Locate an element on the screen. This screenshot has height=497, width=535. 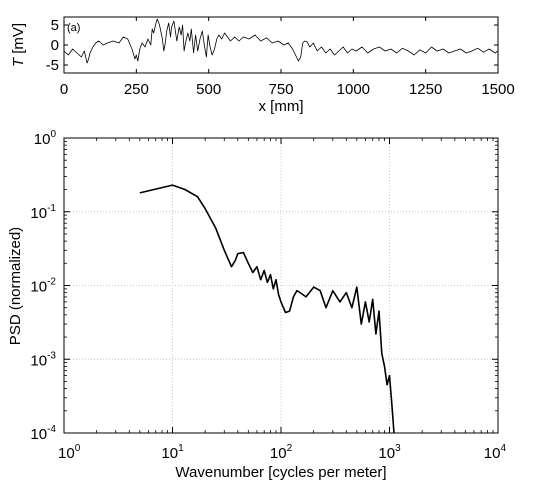
top-series-layer is located at coordinates (281, 41).